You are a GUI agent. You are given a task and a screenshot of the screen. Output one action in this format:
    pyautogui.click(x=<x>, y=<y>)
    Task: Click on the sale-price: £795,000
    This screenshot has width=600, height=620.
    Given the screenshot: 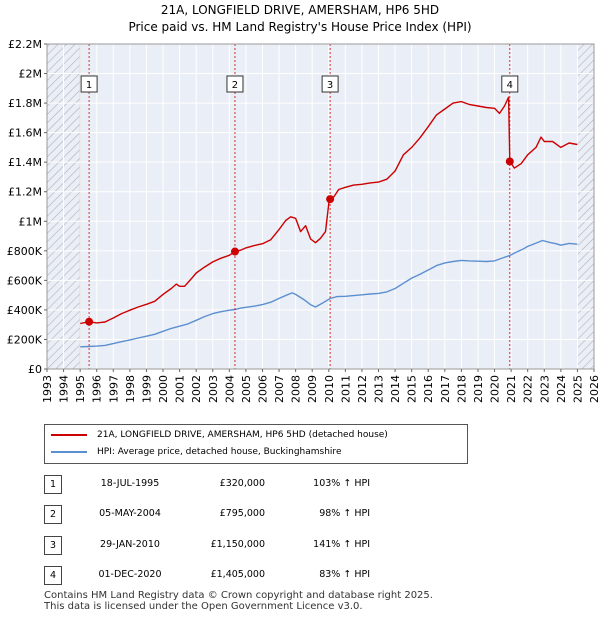 What is the action you would take?
    pyautogui.click(x=242, y=513)
    